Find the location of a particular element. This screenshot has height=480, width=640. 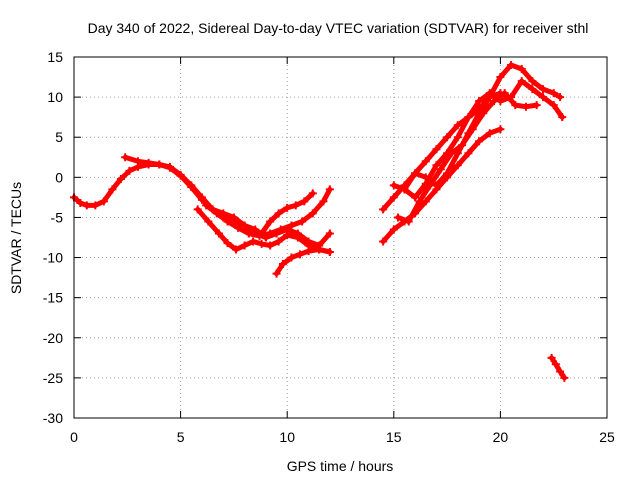

y-tick-label: -20 is located at coordinates (53, 338).